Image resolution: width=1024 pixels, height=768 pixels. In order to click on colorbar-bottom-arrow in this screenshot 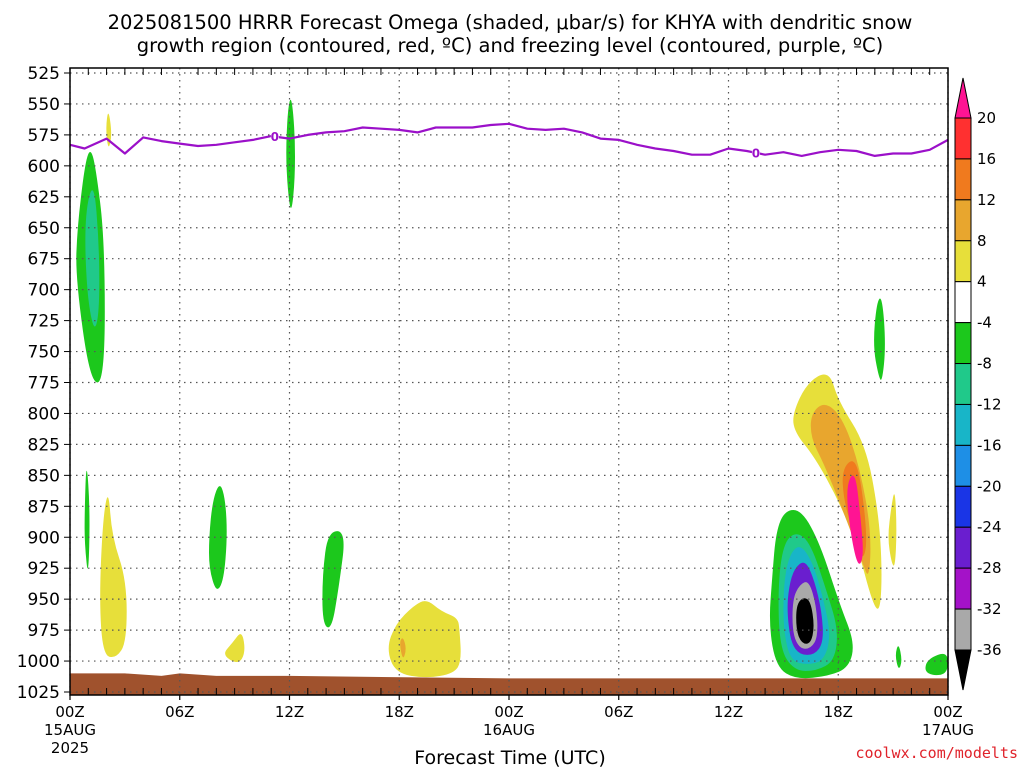, I will do `click(963, 670)`.